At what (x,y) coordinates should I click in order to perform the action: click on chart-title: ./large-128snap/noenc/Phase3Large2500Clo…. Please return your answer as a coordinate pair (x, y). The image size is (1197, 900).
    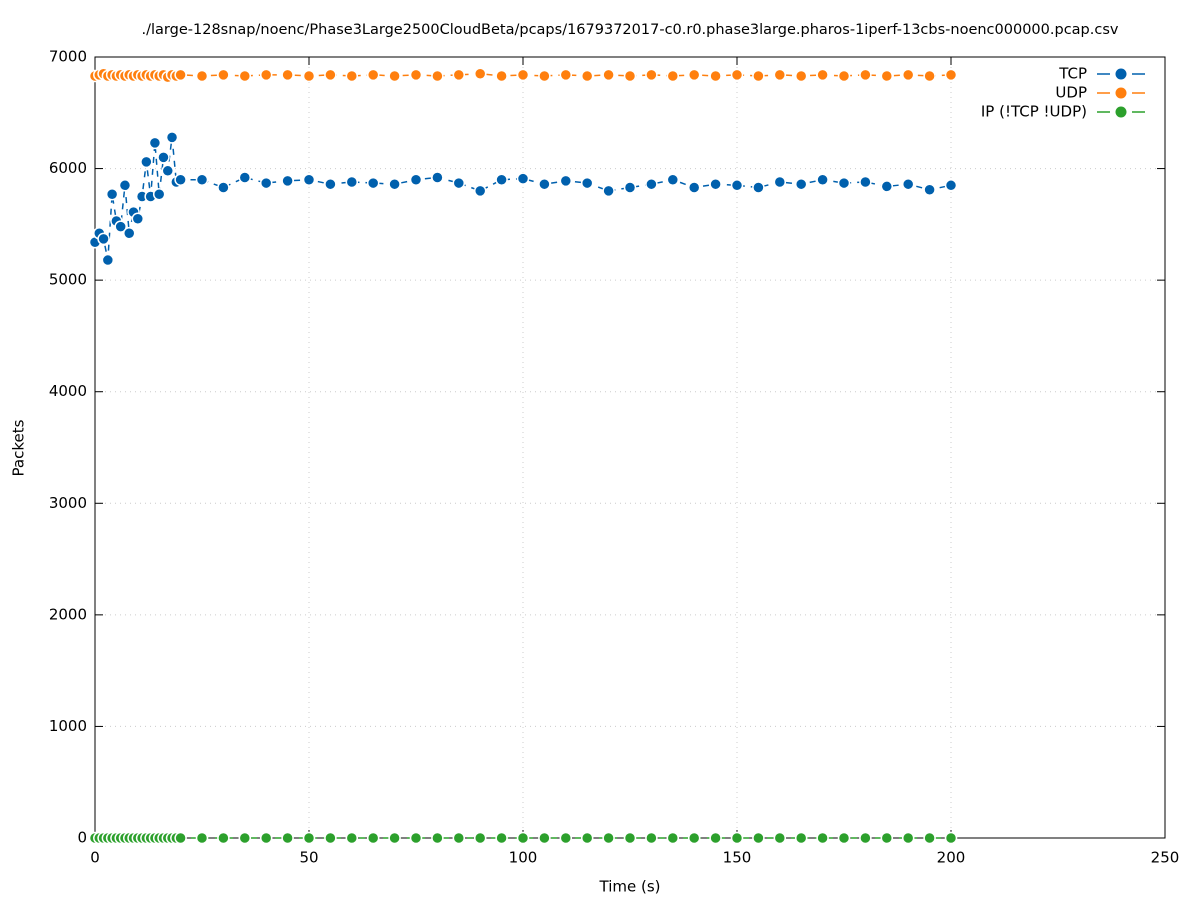
    Looking at the image, I should click on (630, 30).